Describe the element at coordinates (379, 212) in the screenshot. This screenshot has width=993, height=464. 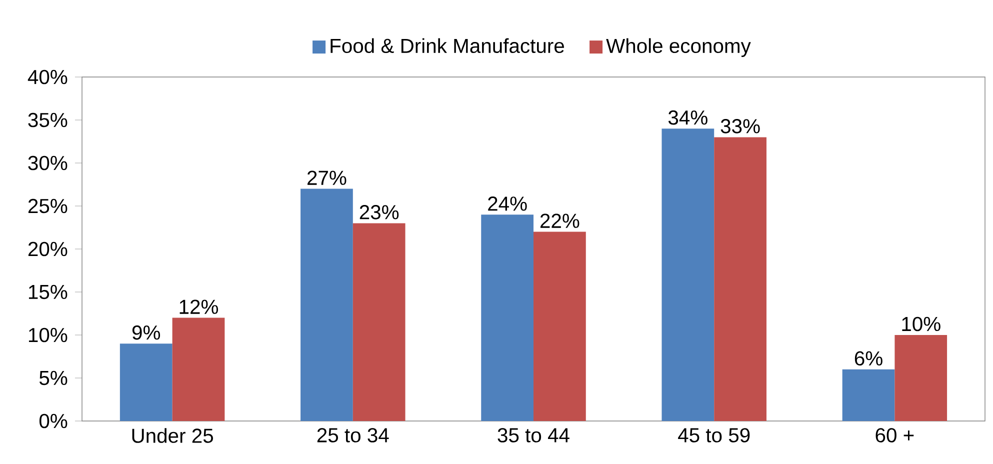
I see `data-label: 23%` at that location.